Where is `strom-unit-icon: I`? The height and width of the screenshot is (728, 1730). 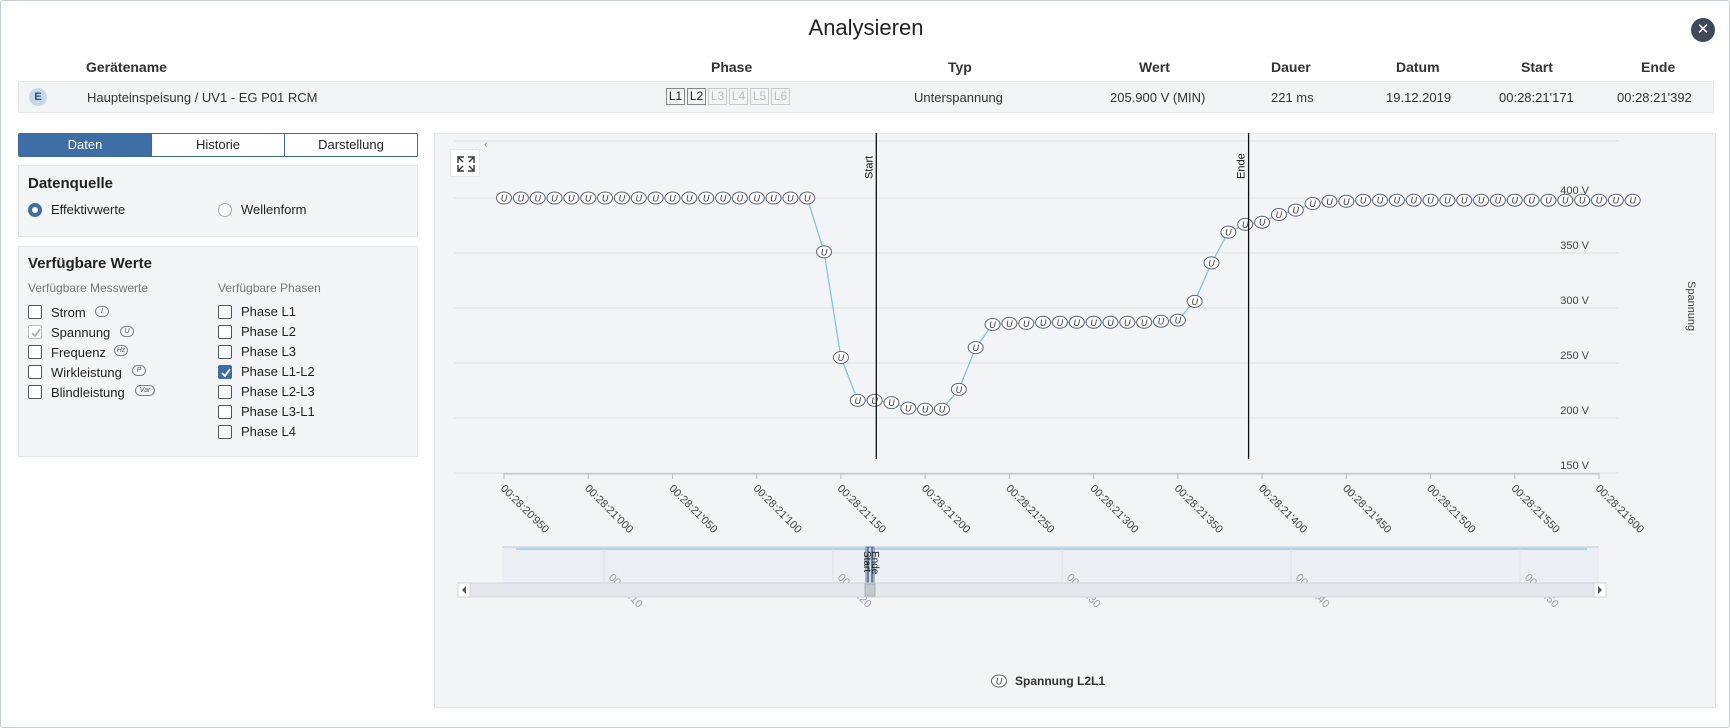 strom-unit-icon: I is located at coordinates (102, 311).